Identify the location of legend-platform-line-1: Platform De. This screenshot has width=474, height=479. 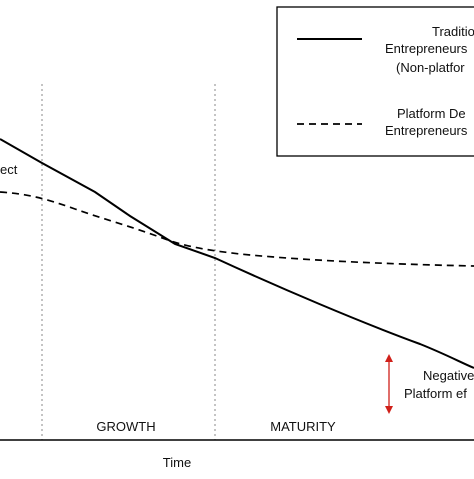
(431, 113).